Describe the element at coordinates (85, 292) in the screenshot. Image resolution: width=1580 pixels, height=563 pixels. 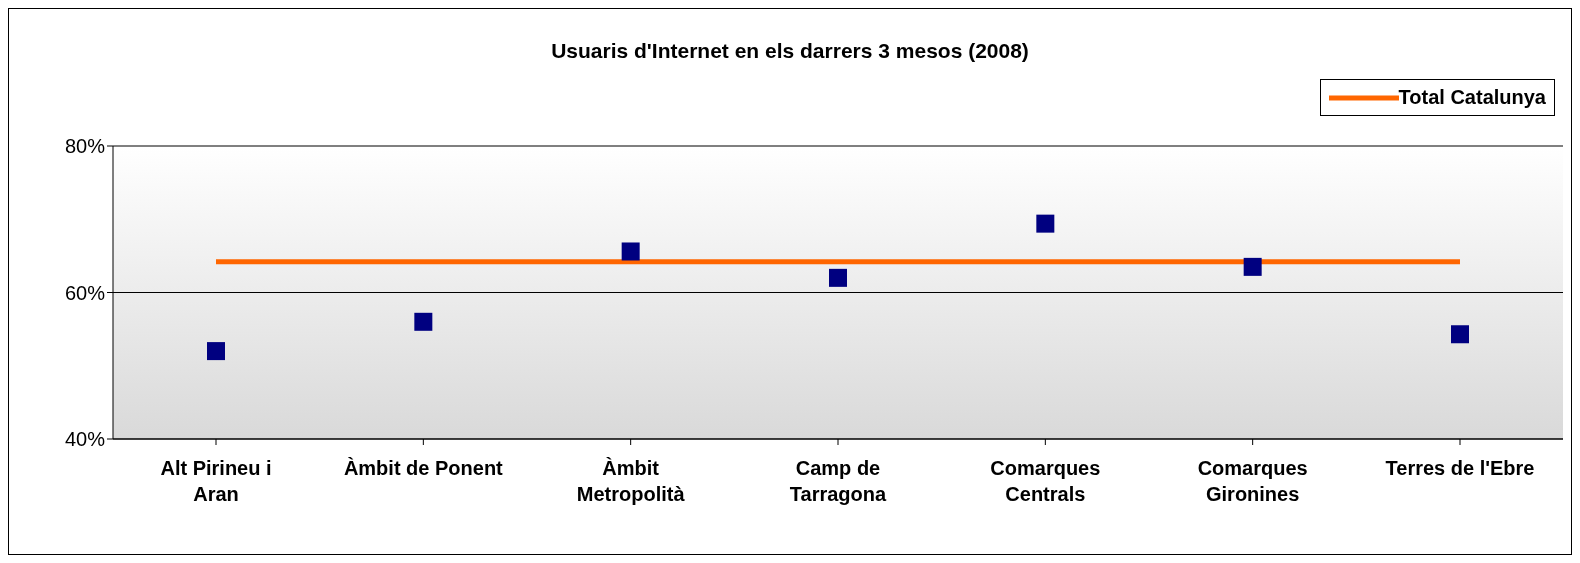
I see `y-tick-label: 60%` at that location.